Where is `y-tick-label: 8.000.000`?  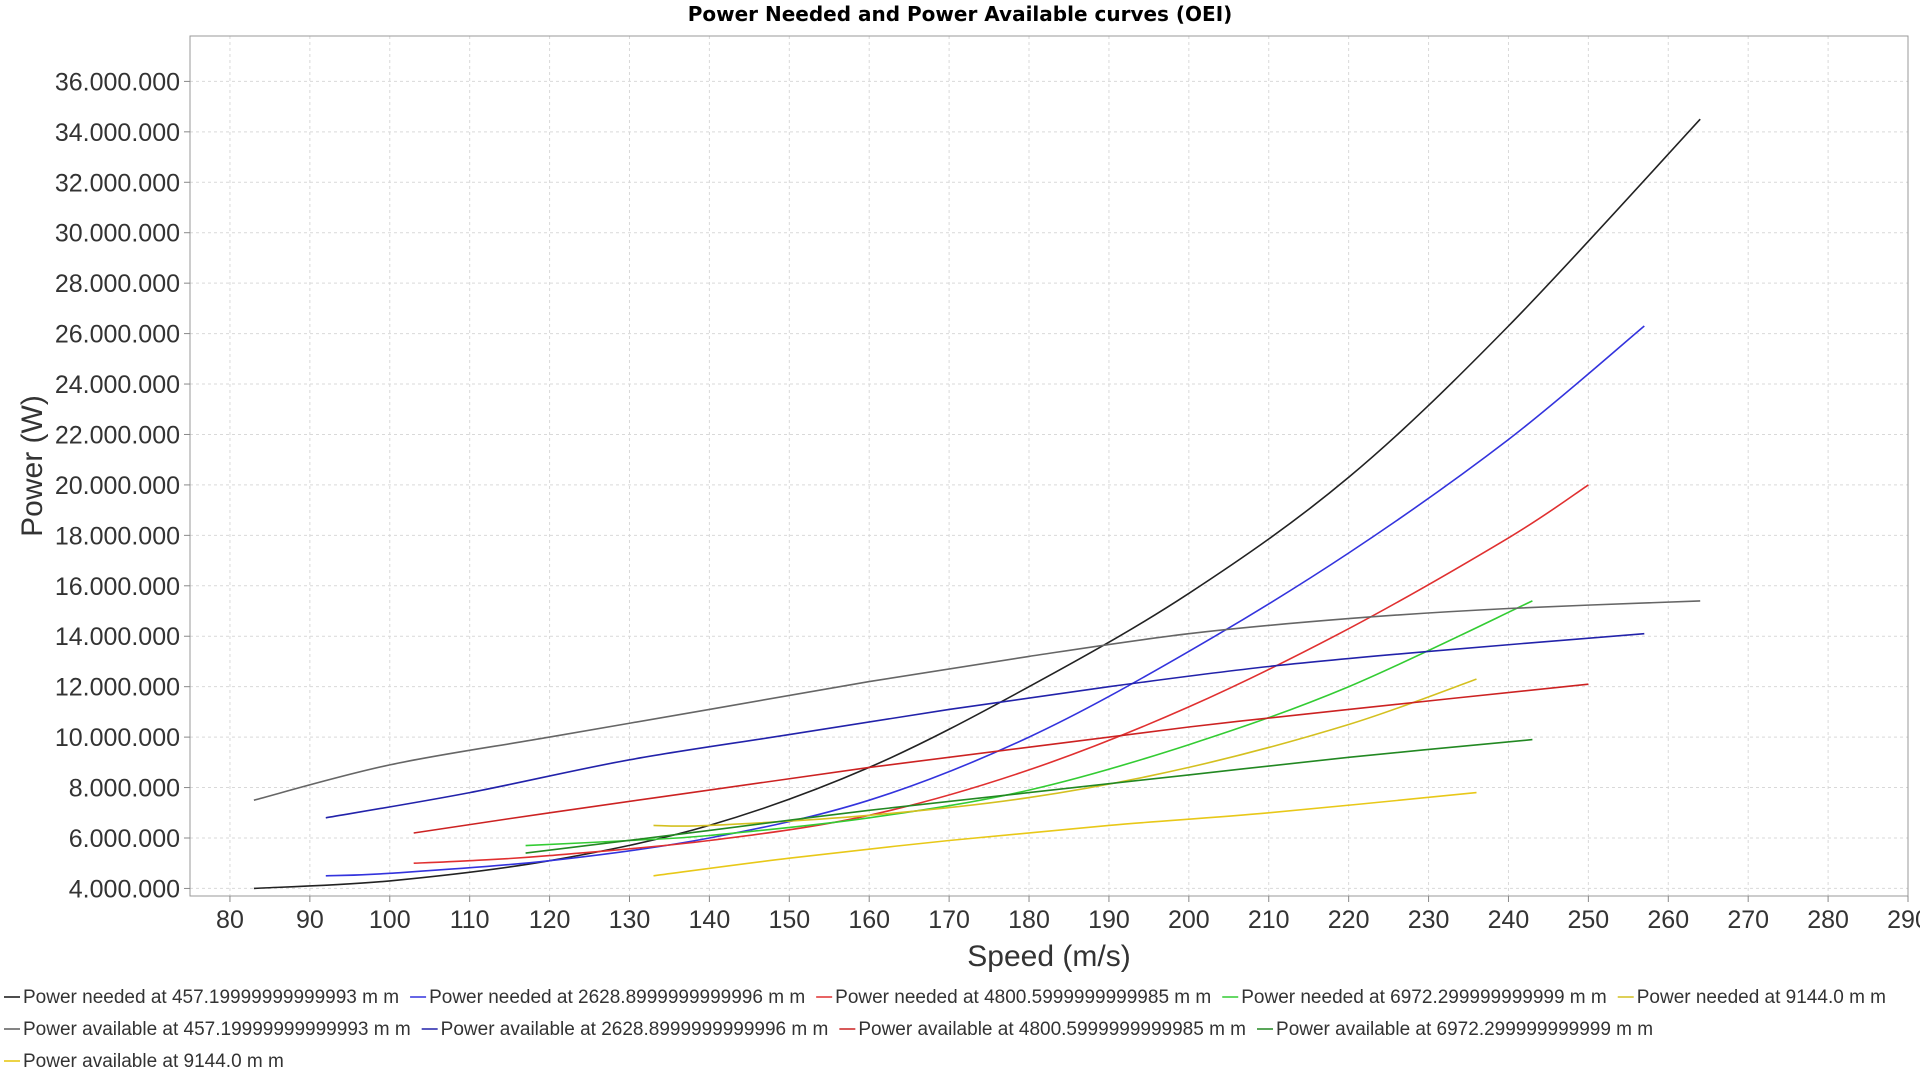
y-tick-label: 8.000.000 is located at coordinates (124, 789).